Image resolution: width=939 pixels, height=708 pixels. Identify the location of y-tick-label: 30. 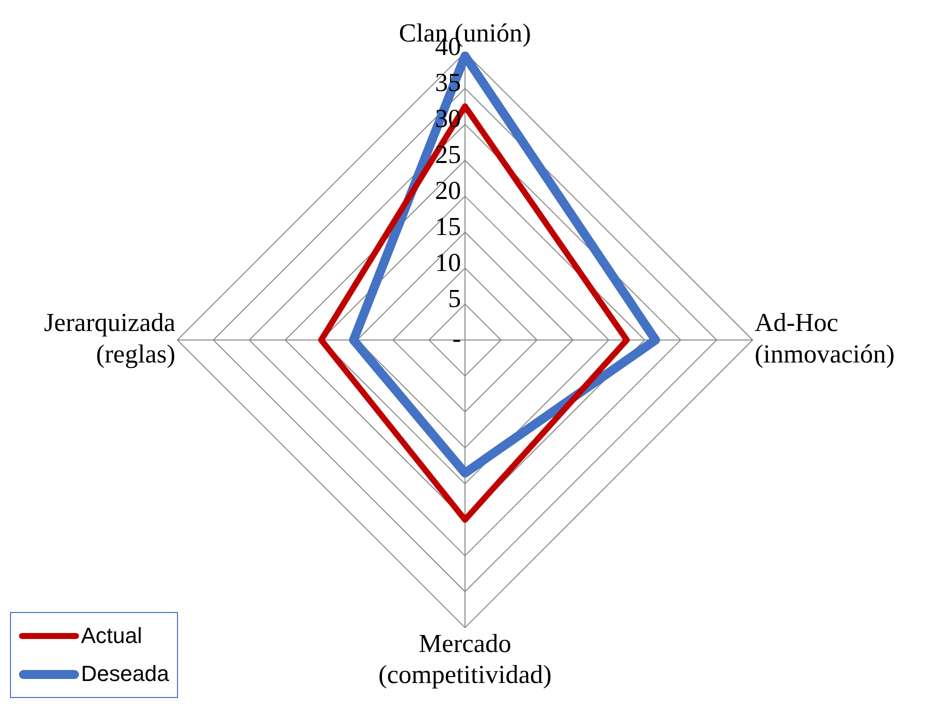
(448, 119).